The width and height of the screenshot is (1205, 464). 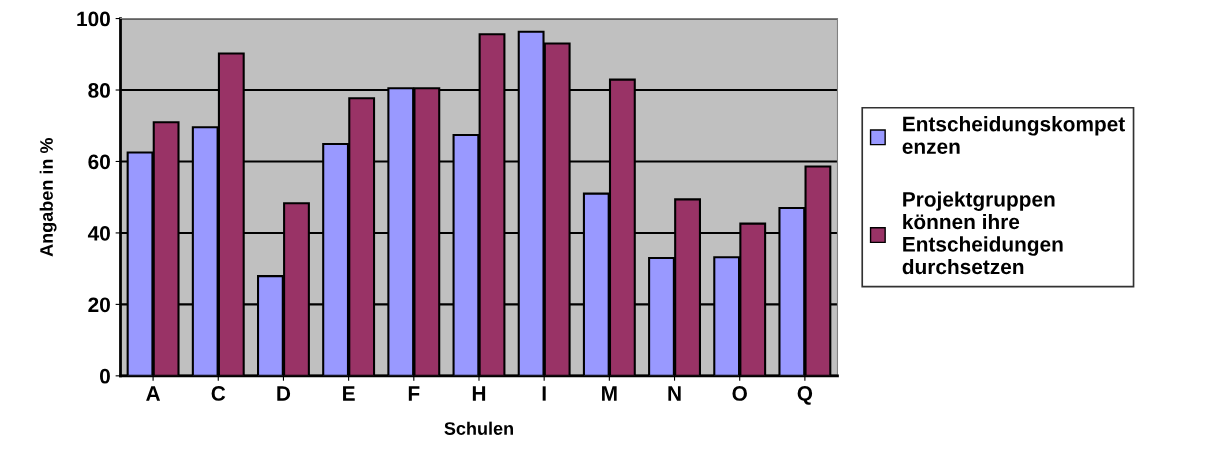 What do you see at coordinates (105, 376) in the screenshot?
I see `y-tick-label: 0` at bounding box center [105, 376].